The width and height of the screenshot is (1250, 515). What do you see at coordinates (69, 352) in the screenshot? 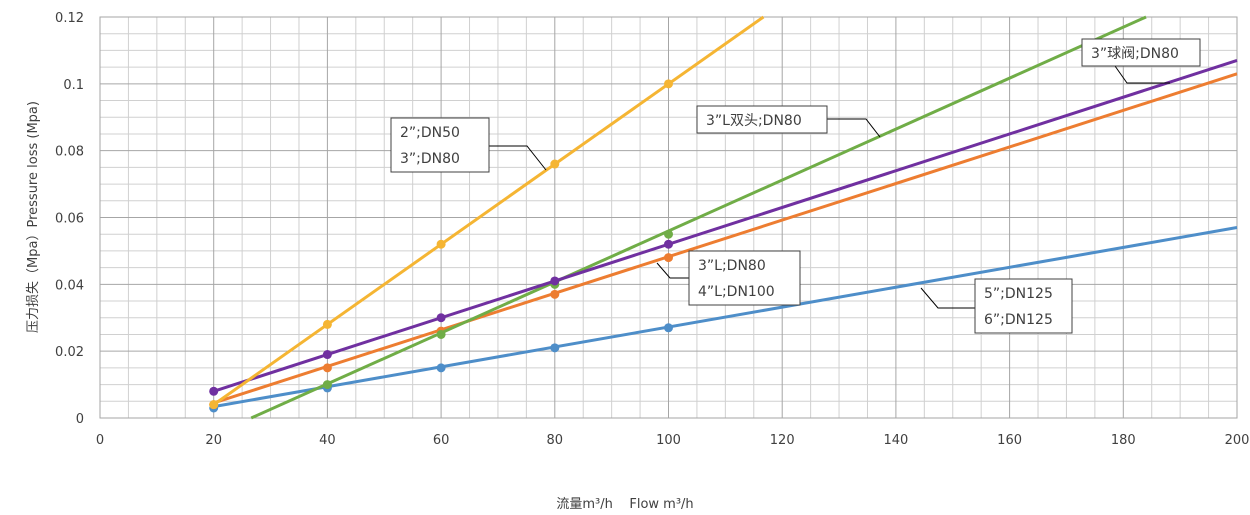
I see `y-tick-label: 0.02` at bounding box center [69, 352].